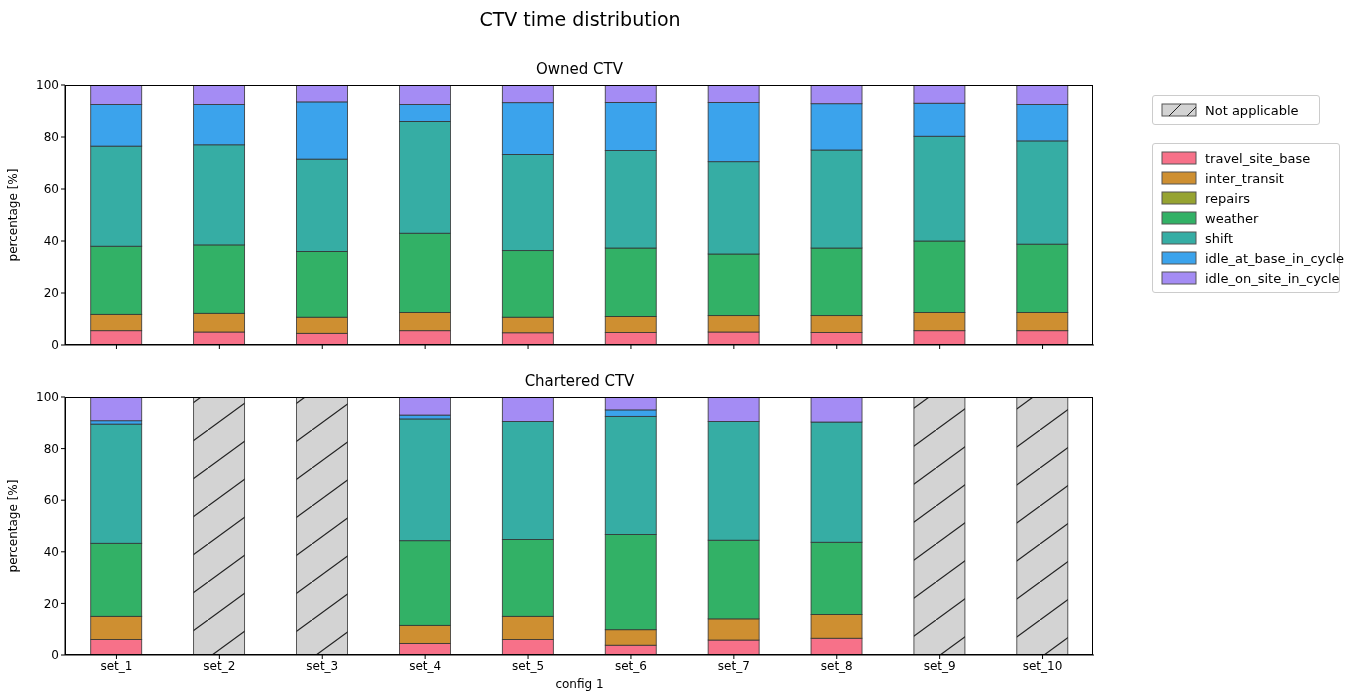 This screenshot has width=1352, height=700. Describe the element at coordinates (1232, 218) in the screenshot. I see `legend-label: weather` at that location.